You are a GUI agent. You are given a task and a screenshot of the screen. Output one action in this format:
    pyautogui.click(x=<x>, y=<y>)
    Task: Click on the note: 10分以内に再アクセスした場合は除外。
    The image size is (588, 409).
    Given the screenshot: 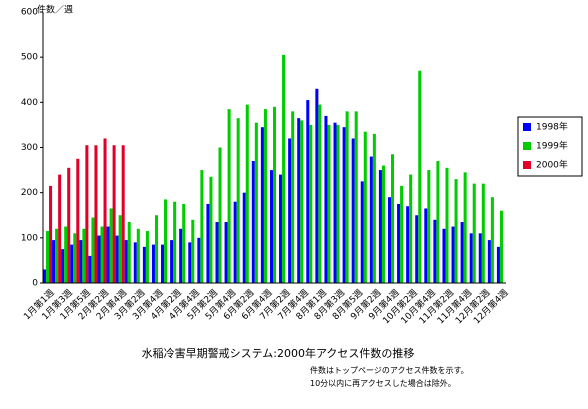 What is the action you would take?
    pyautogui.click(x=383, y=383)
    